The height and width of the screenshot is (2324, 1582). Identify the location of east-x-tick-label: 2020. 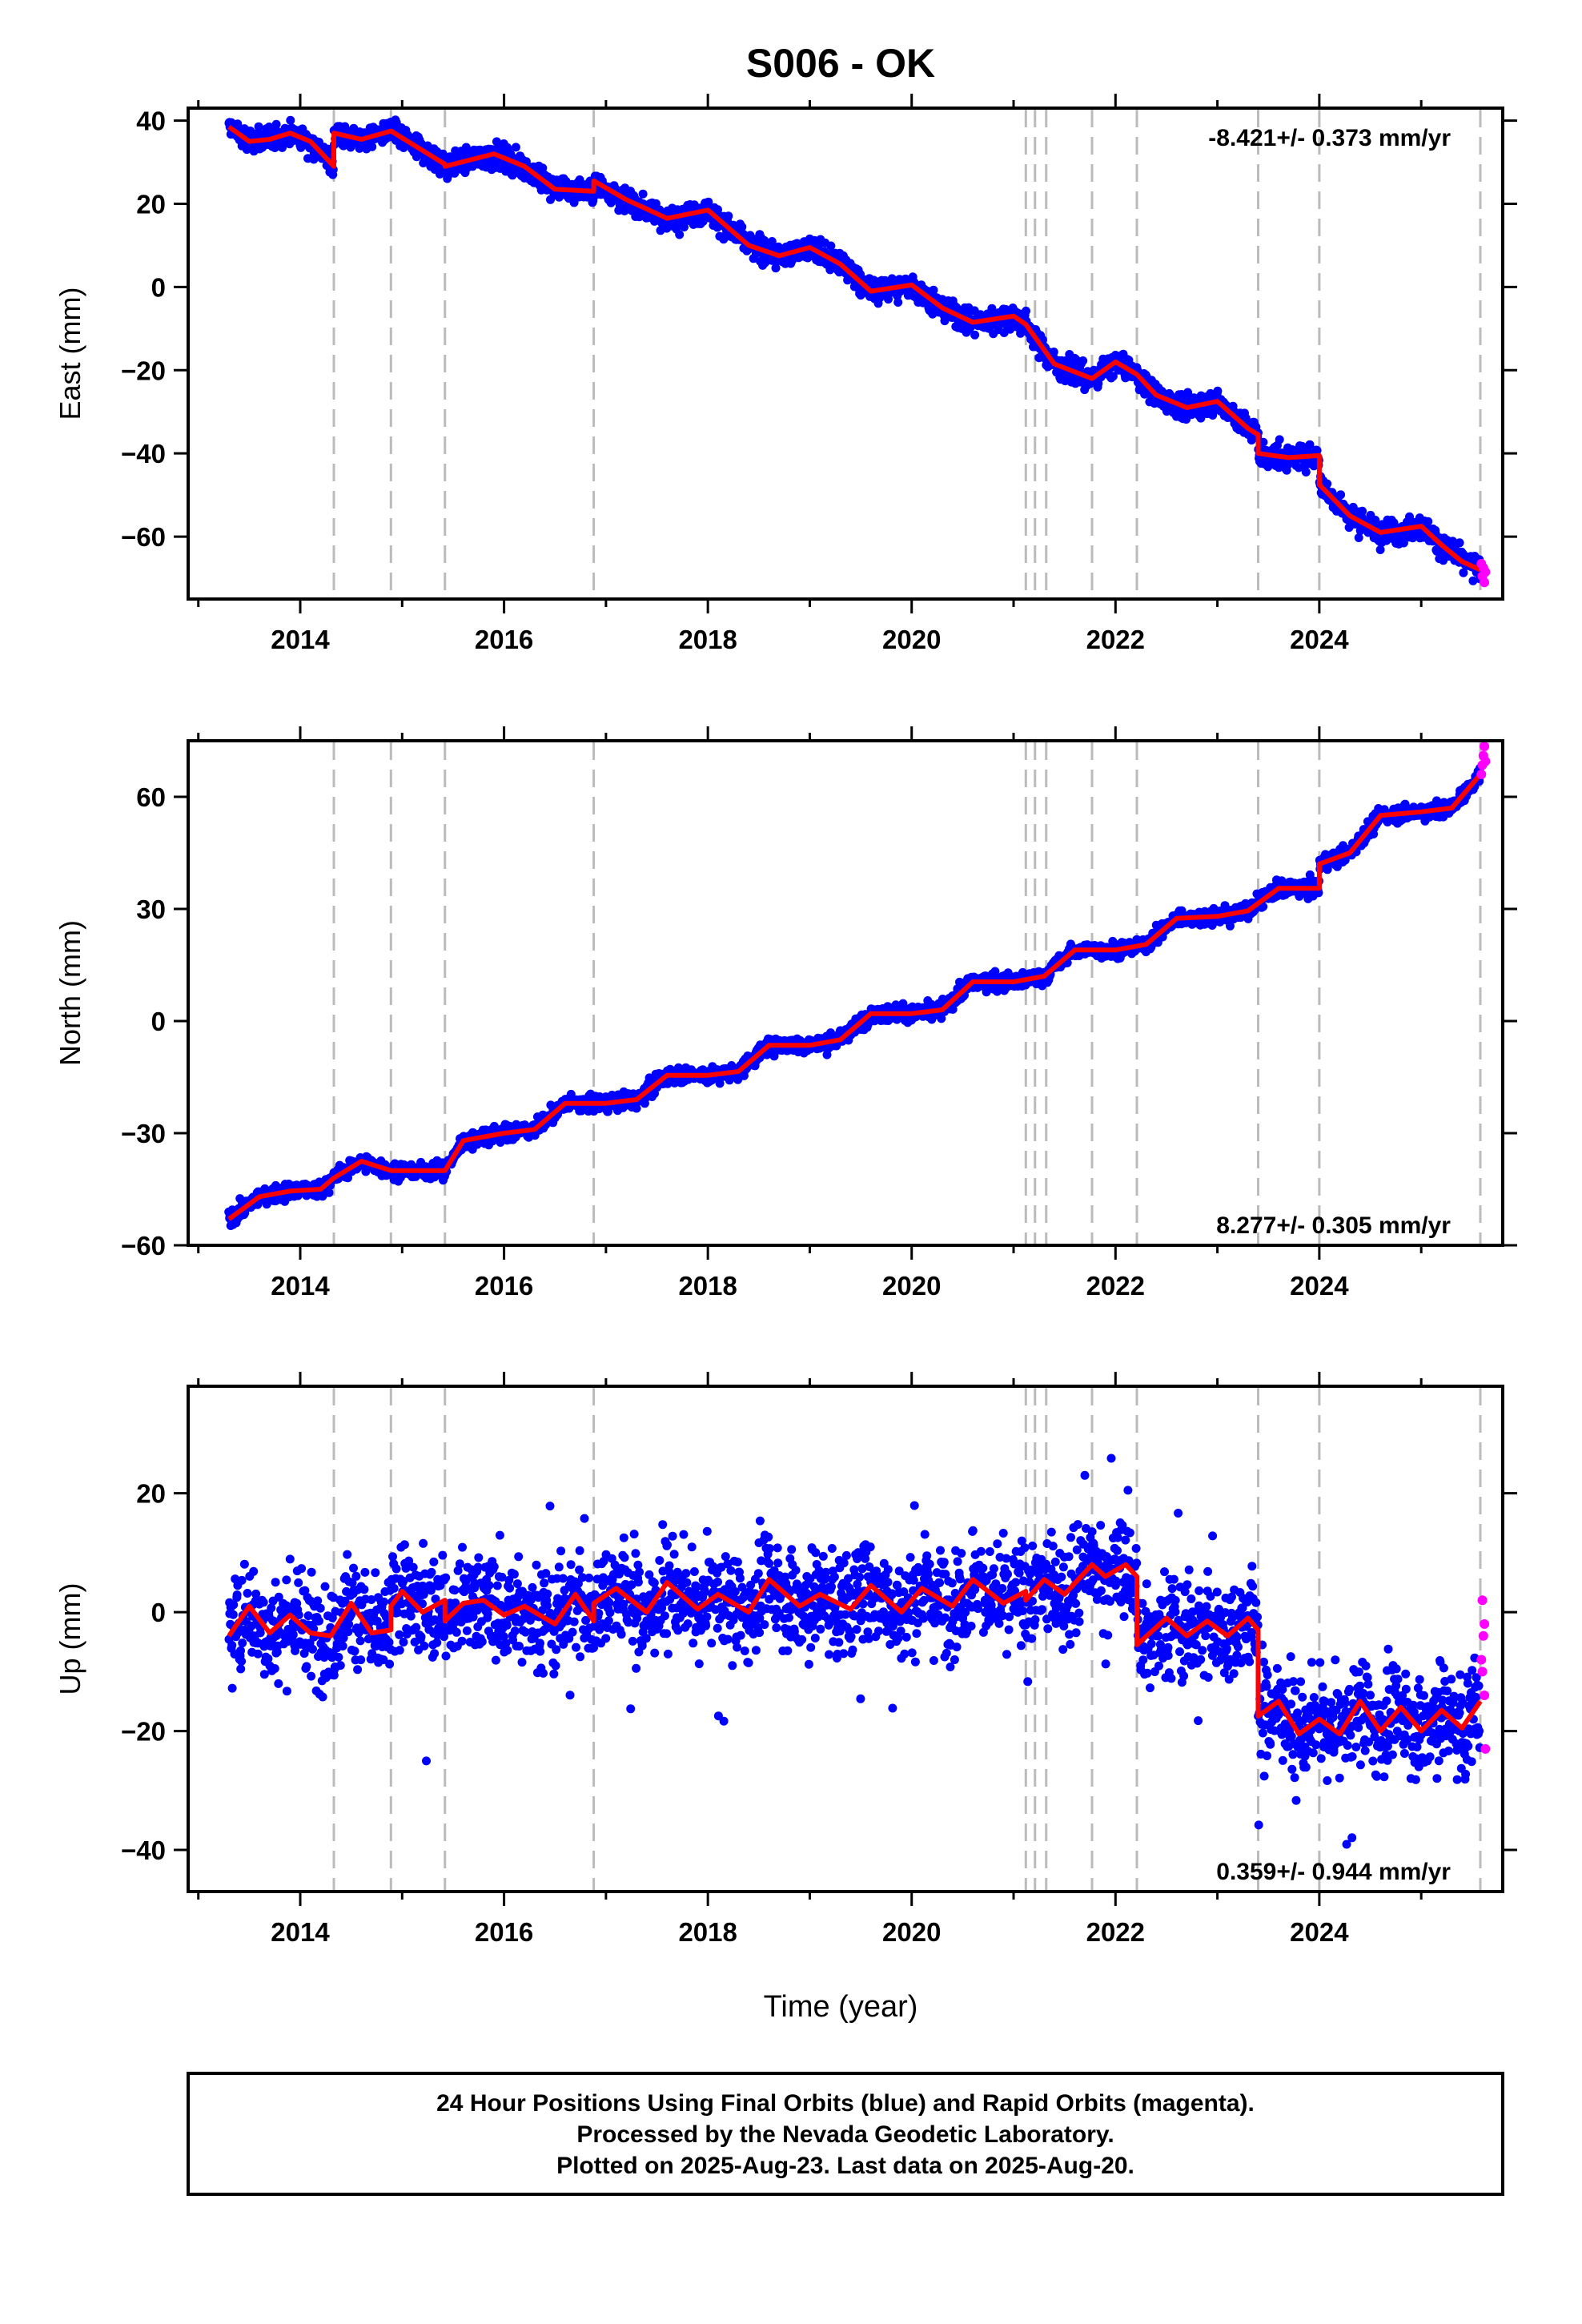
(911, 639).